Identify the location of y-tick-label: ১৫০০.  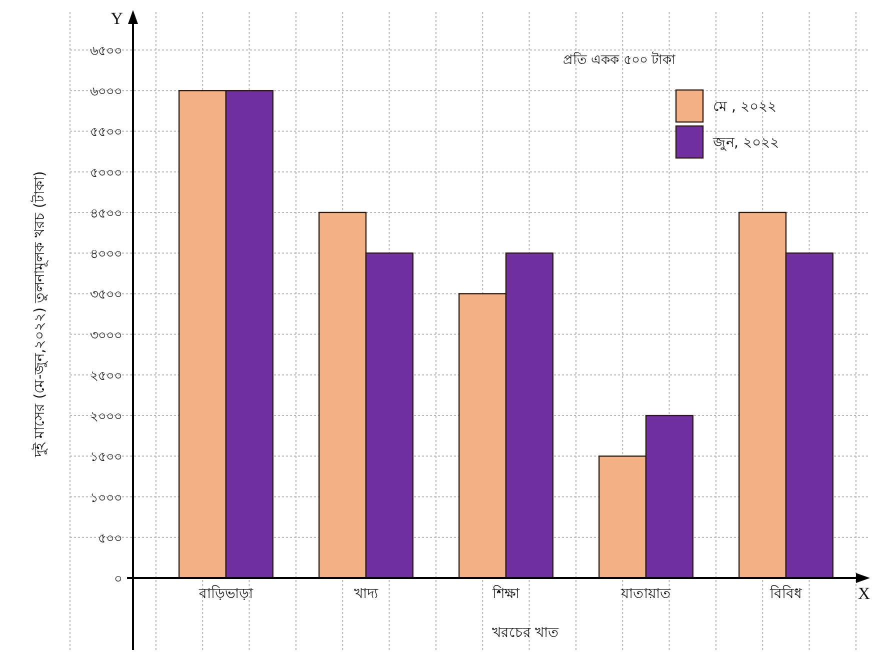
(106, 458).